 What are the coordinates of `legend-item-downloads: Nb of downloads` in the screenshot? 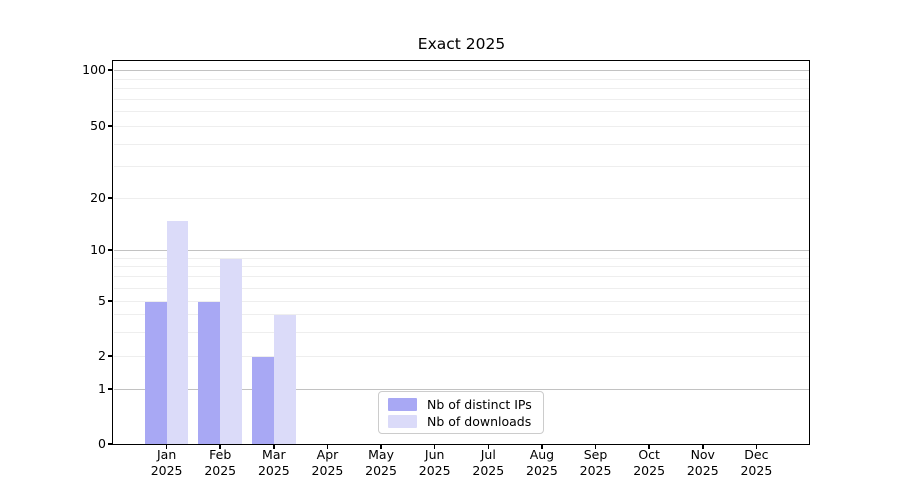 It's located at (461, 421).